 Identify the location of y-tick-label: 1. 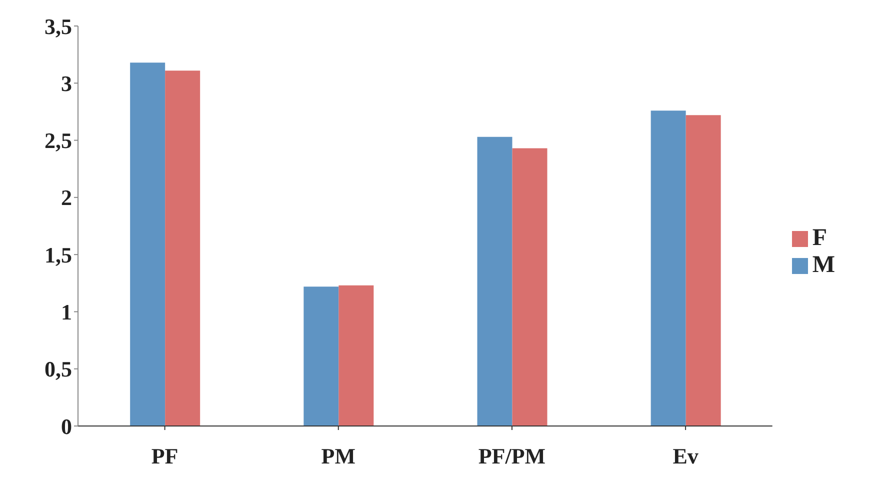
(66, 312).